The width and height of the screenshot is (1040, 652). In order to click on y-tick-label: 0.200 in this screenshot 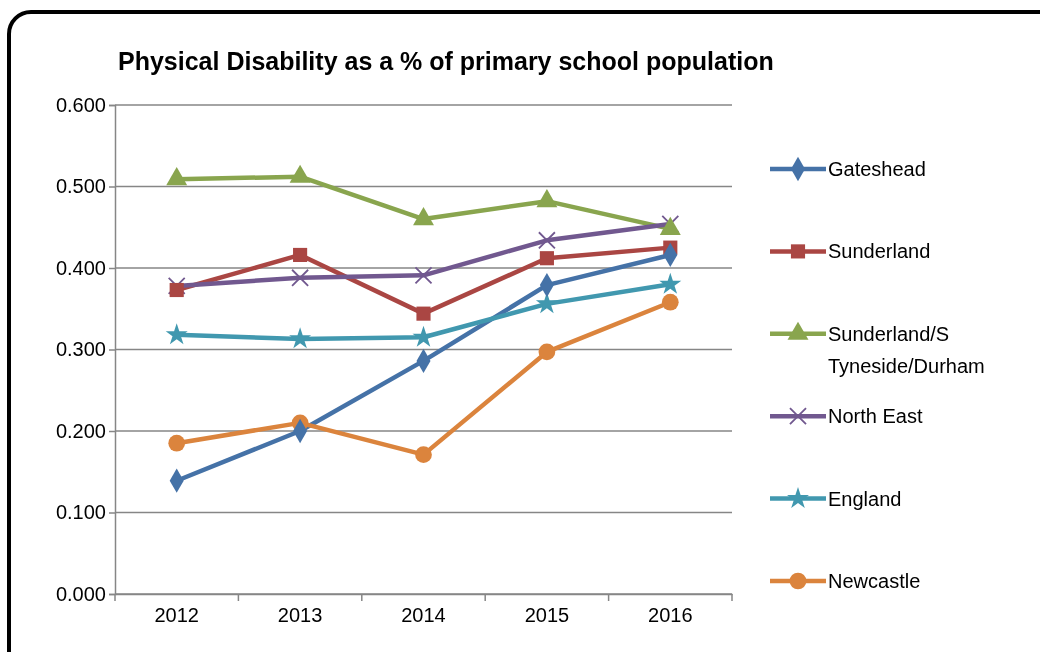, I will do `click(80, 430)`.